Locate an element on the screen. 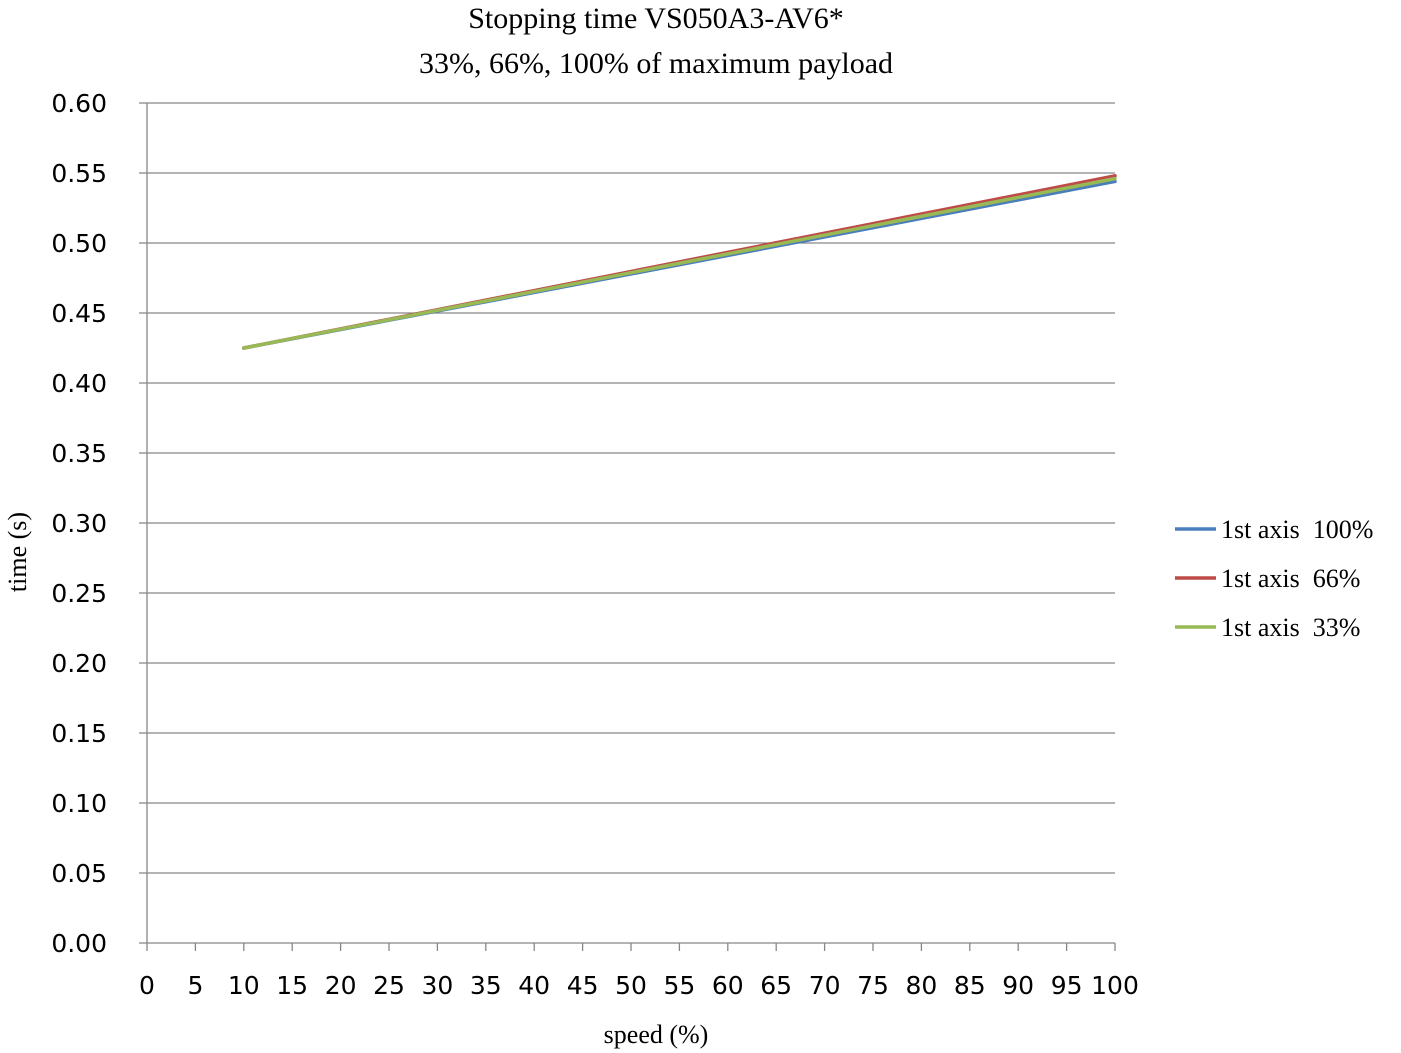 The image size is (1401, 1053). x-tick-label: 100 is located at coordinates (1115, 985).